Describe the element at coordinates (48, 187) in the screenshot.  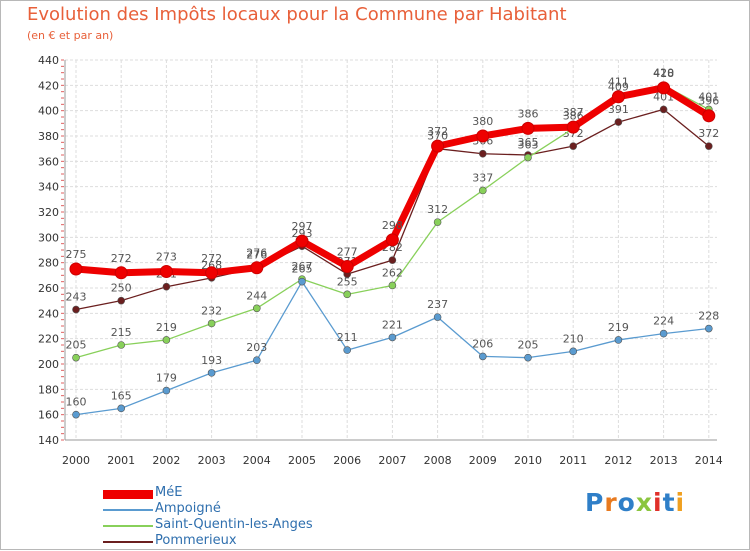
I see `y-tick-label: 340` at that location.